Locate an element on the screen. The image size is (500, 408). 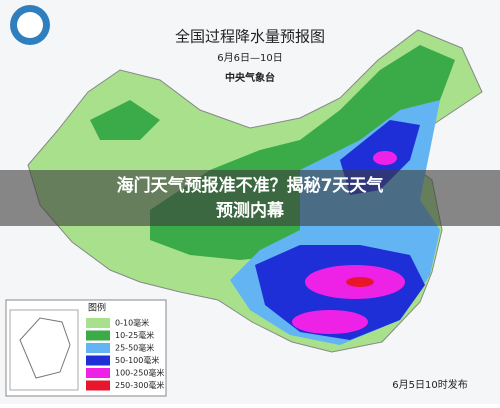
inset-outline is located at coordinates (45, 348).